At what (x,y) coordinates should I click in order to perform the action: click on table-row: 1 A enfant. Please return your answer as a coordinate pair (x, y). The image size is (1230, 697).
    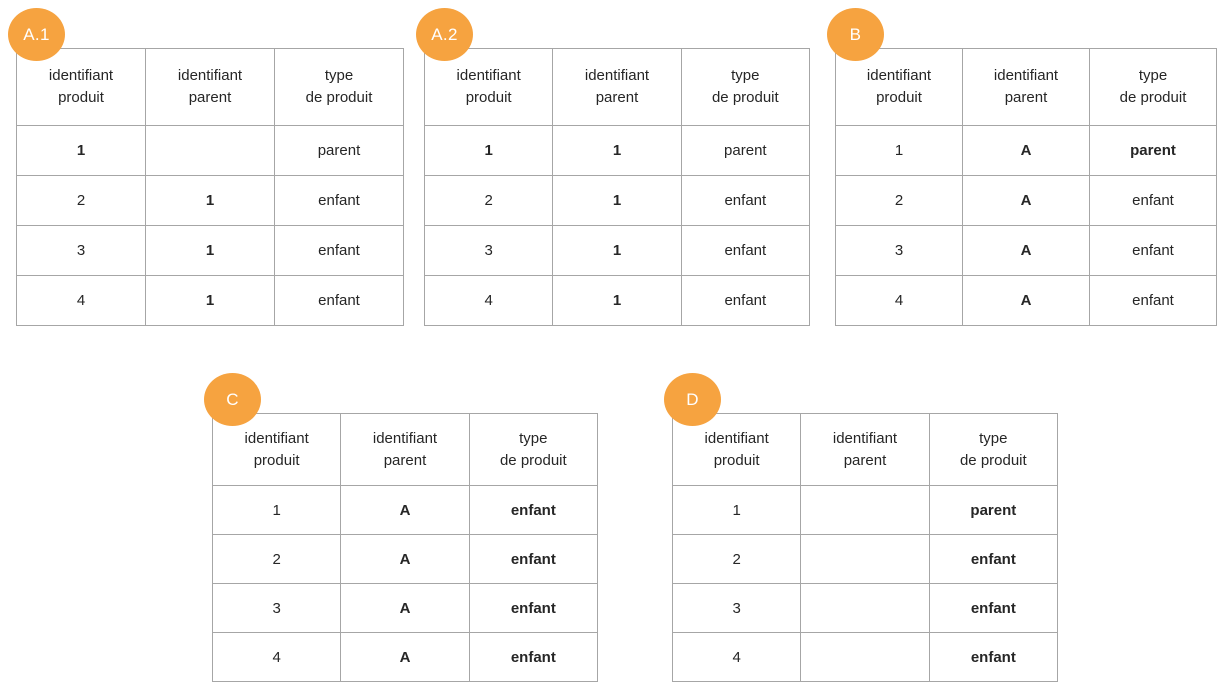
    Looking at the image, I should click on (405, 510).